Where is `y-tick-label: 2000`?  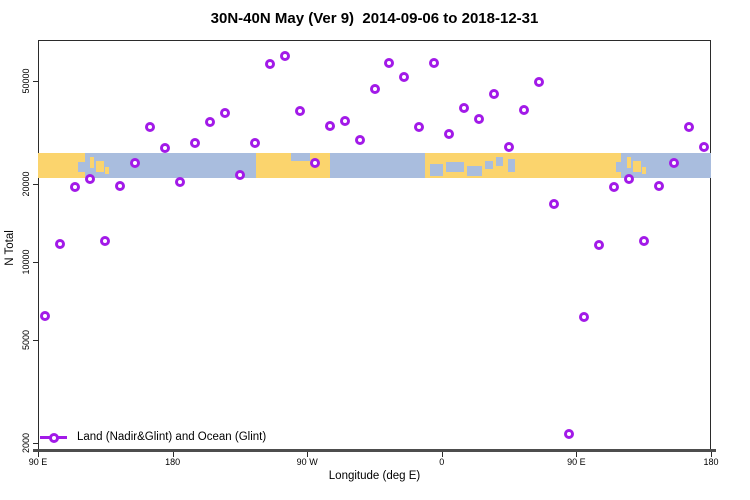 y-tick-label: 2000 is located at coordinates (26, 443).